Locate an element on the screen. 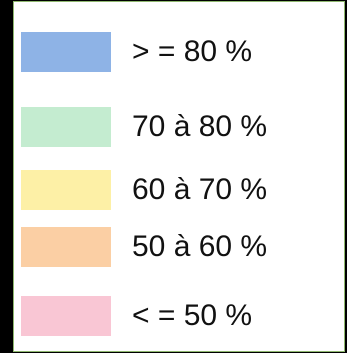  legend-item-70-80: 70 à 80 % is located at coordinates (179, 127).